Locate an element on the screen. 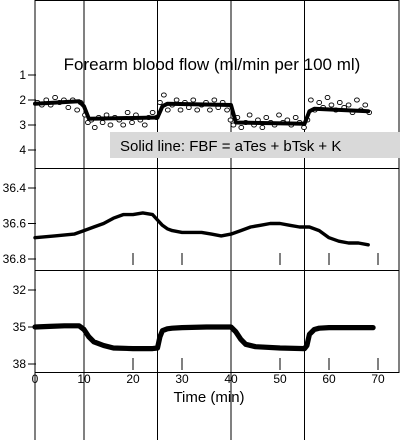 The height and width of the screenshot is (440, 400). x-tick-label-50: 50 is located at coordinates (280, 379).